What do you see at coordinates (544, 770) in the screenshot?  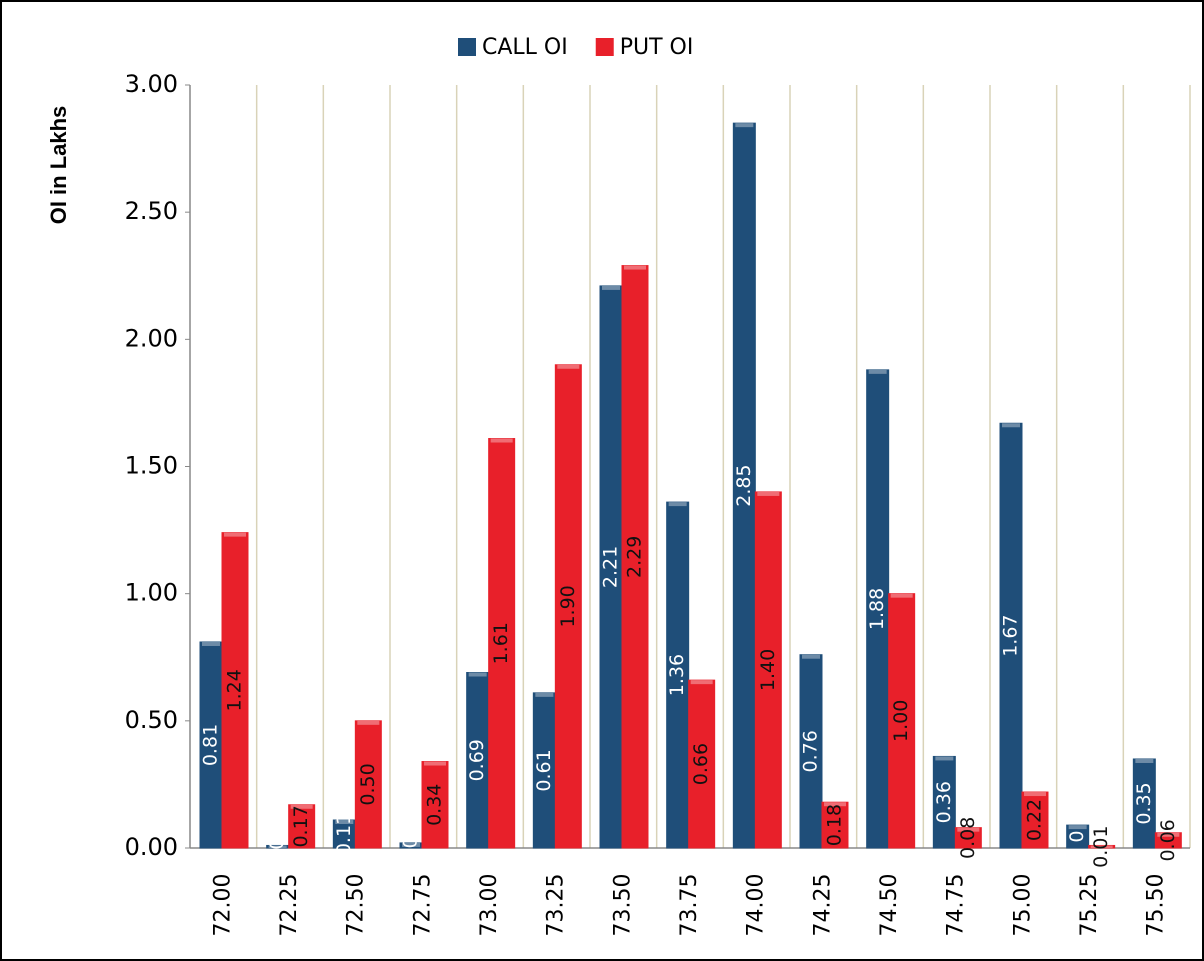 I see `value-label: 0.61` at bounding box center [544, 770].